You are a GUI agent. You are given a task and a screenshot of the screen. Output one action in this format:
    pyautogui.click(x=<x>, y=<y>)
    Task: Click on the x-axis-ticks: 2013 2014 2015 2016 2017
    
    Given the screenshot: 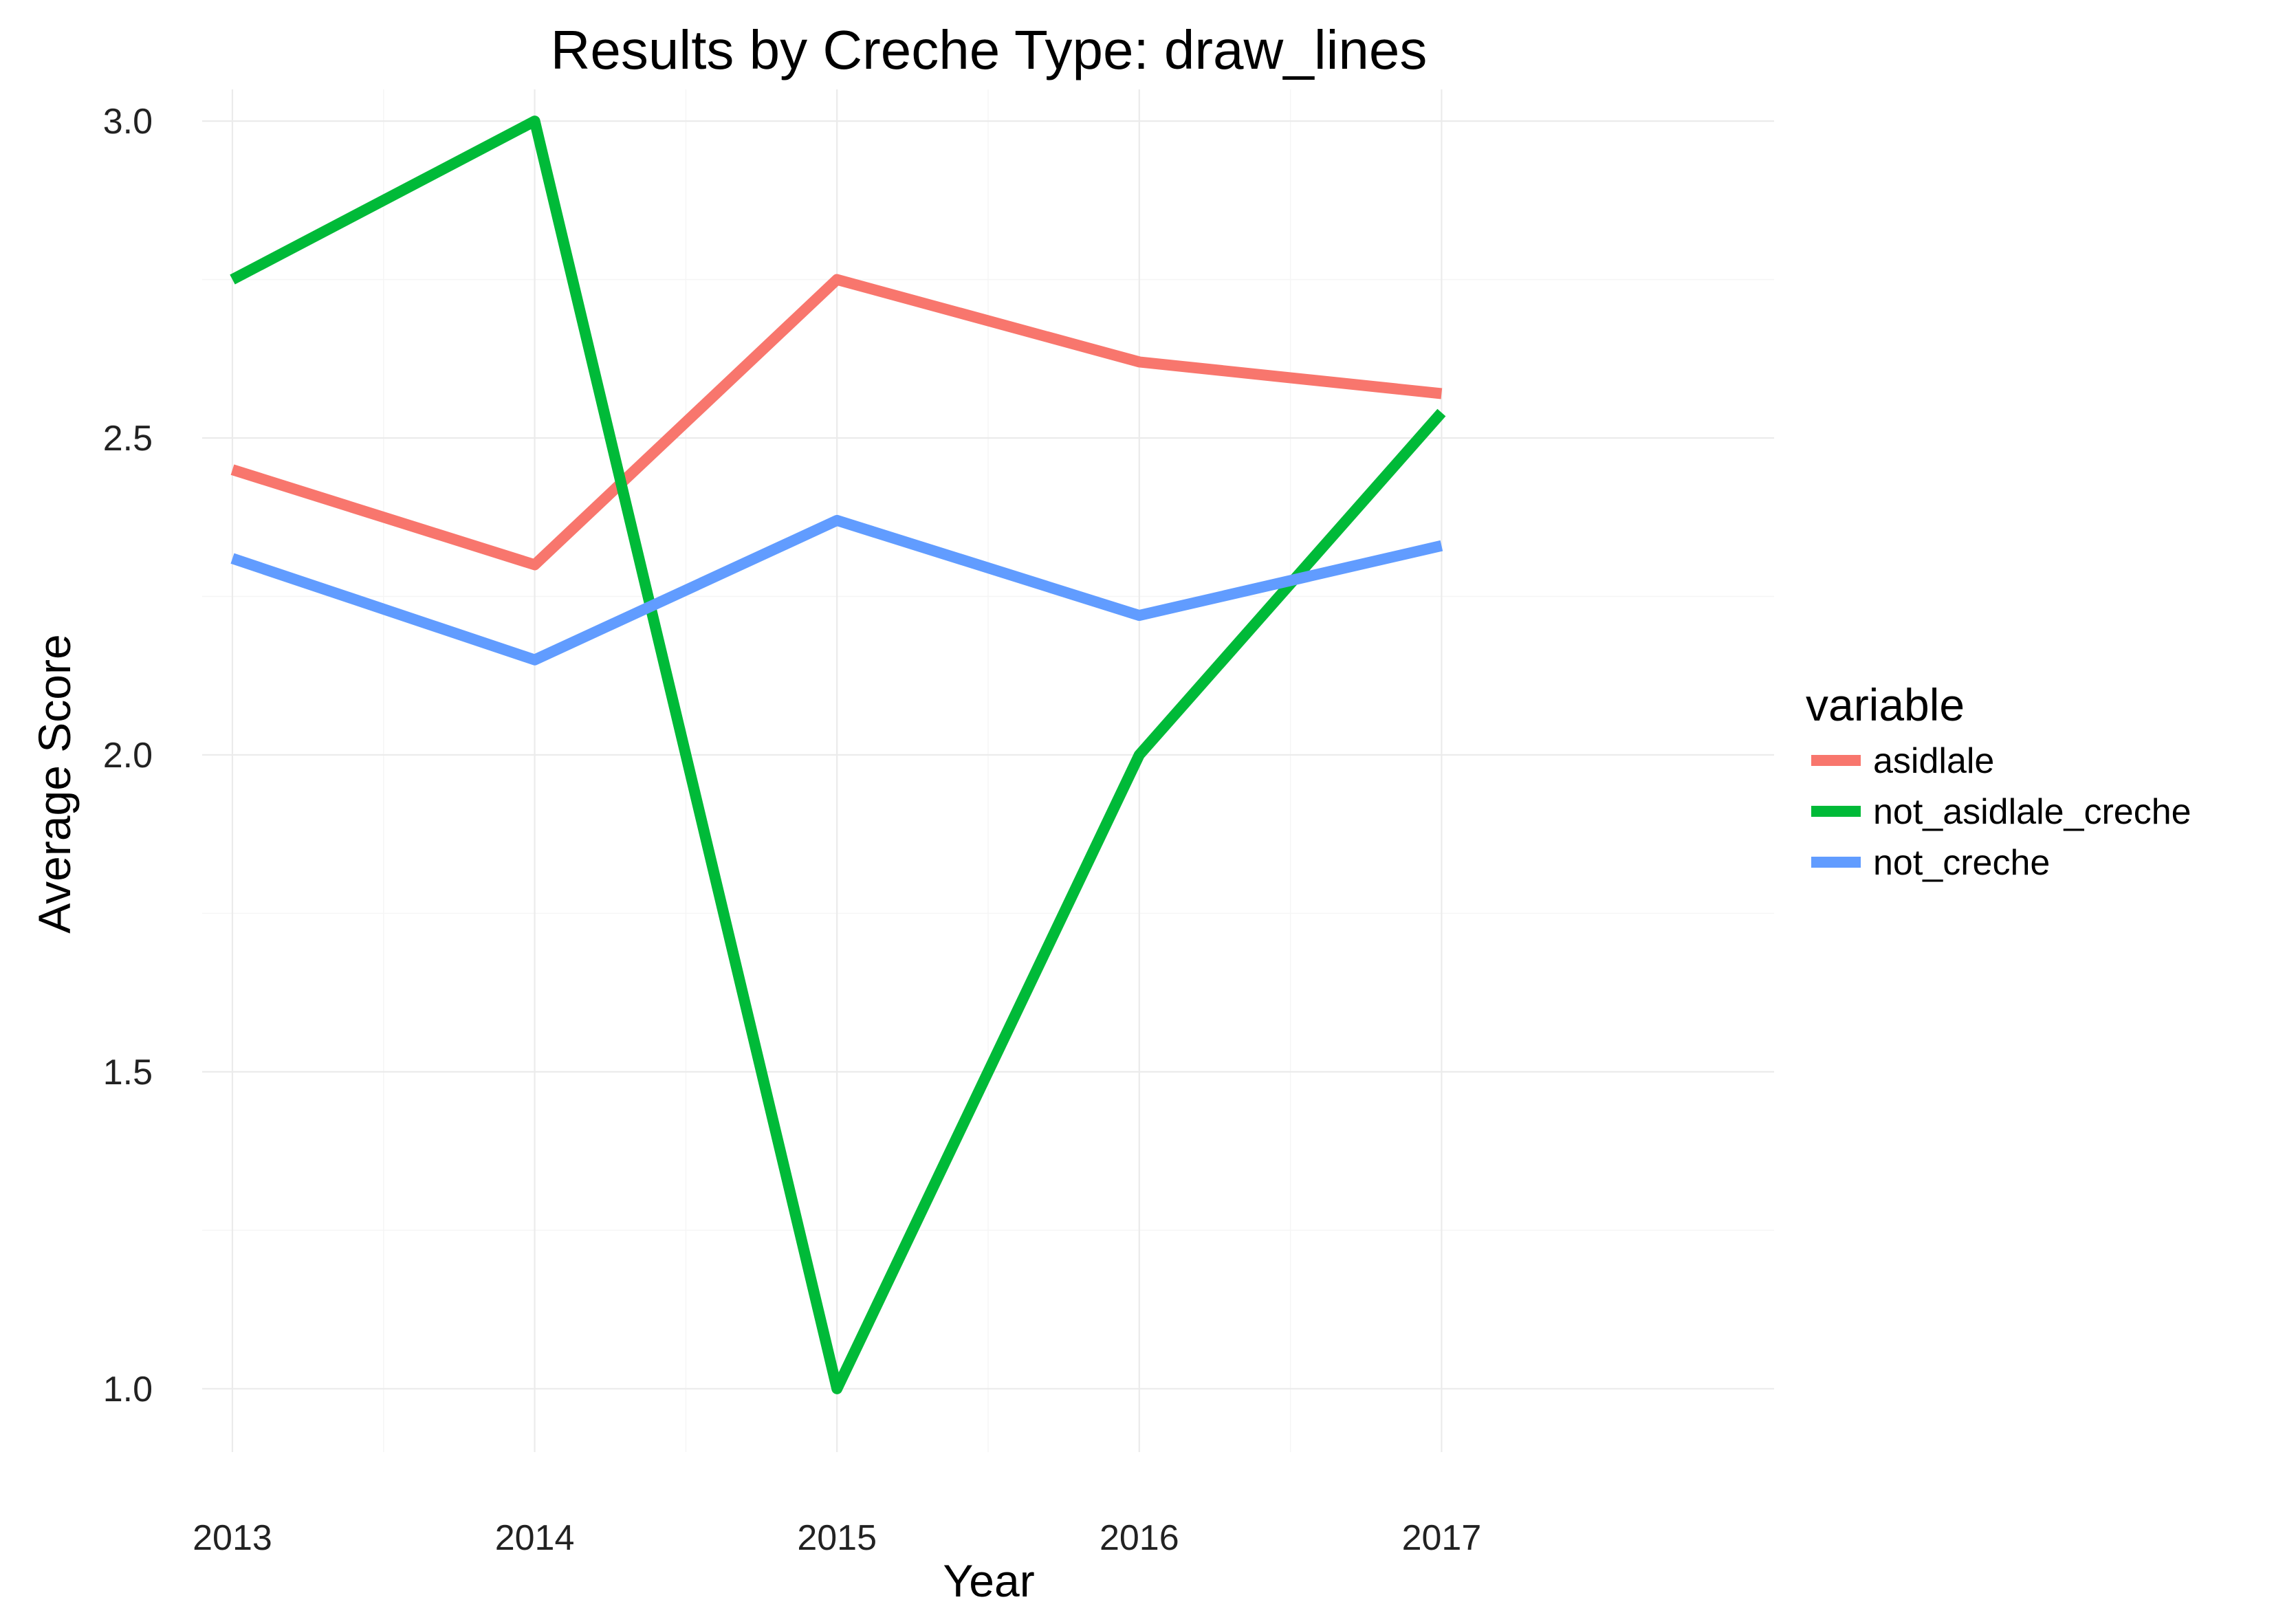 What is the action you would take?
    pyautogui.click(x=837, y=1538)
    